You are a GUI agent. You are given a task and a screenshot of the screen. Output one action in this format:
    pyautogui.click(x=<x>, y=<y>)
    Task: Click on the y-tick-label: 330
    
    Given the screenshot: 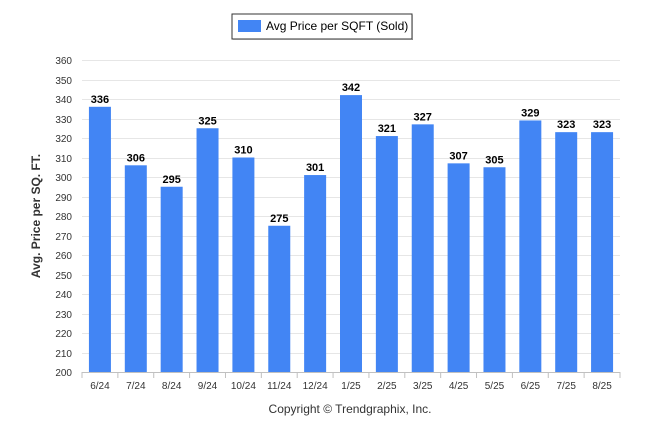 What is the action you would take?
    pyautogui.click(x=63, y=120)
    